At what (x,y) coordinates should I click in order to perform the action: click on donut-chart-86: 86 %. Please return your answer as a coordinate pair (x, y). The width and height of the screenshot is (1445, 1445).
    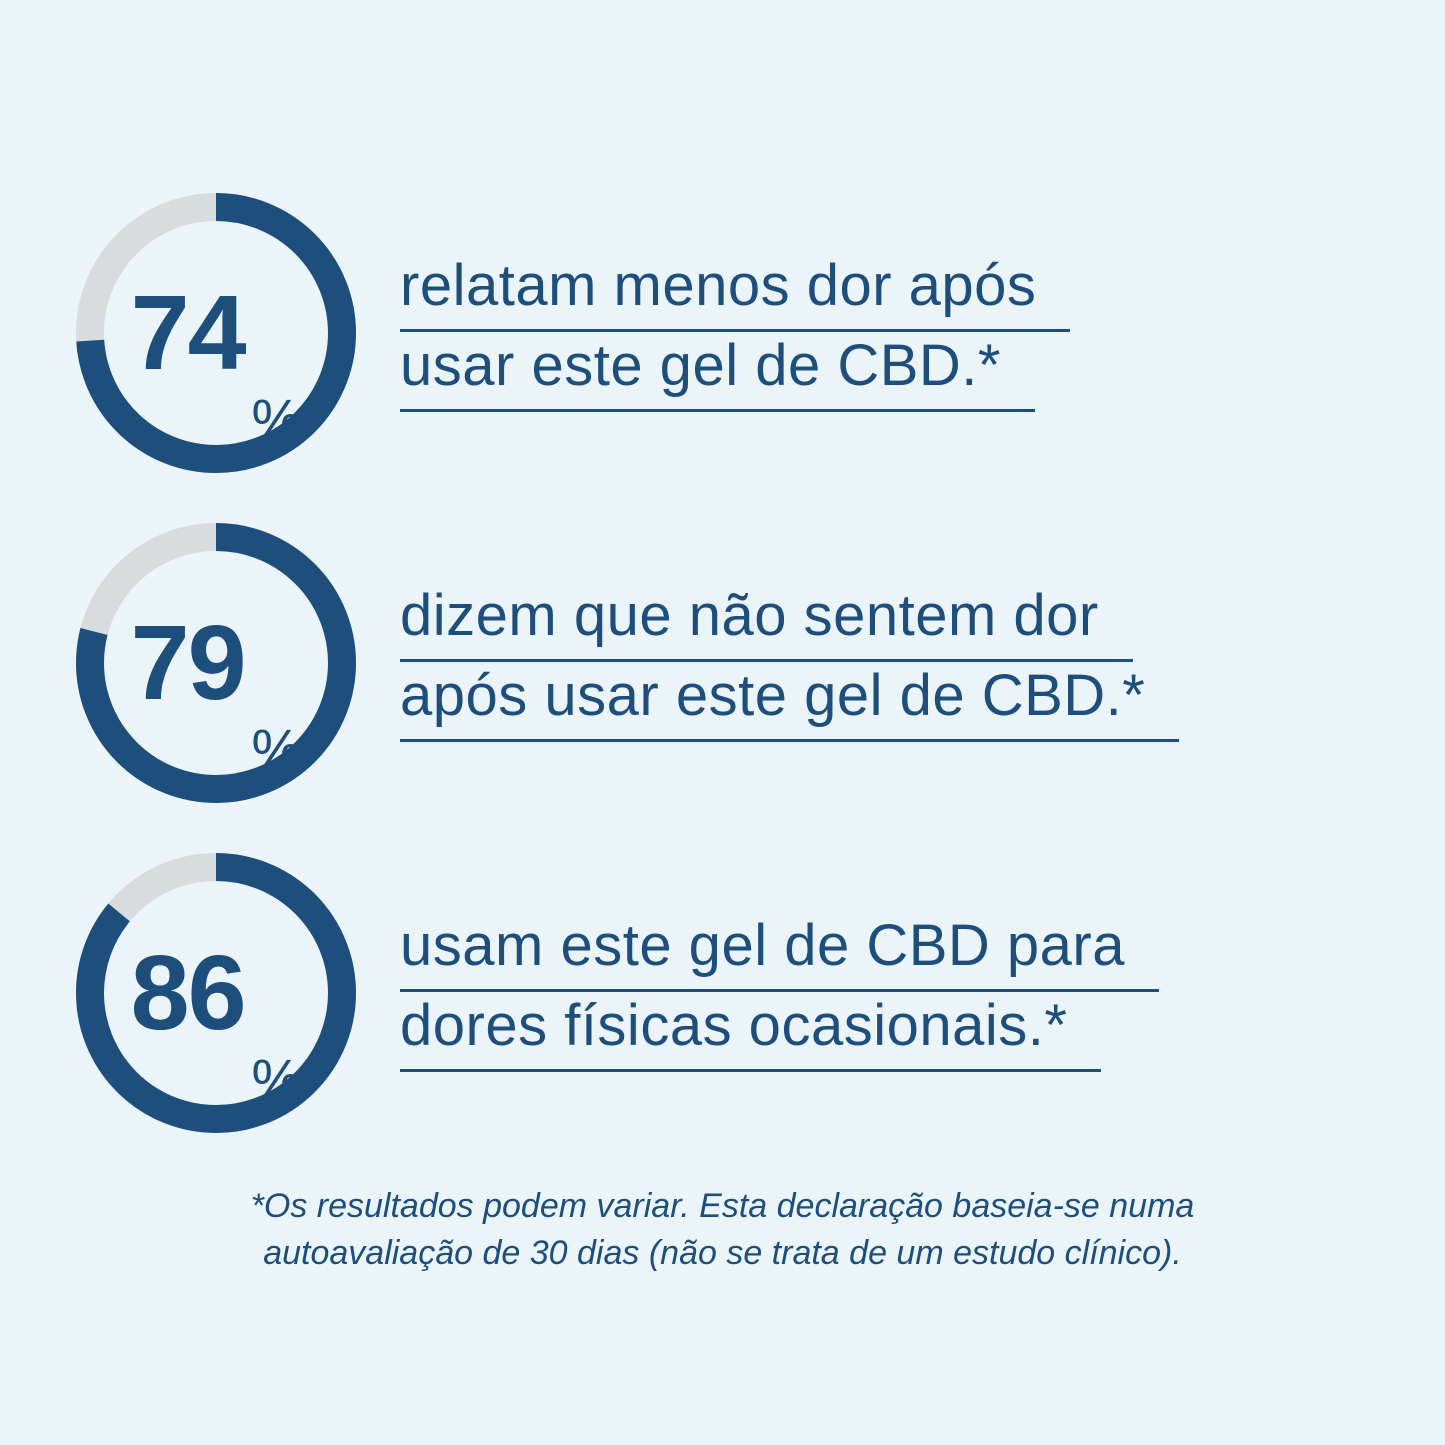
    Looking at the image, I should click on (216, 993).